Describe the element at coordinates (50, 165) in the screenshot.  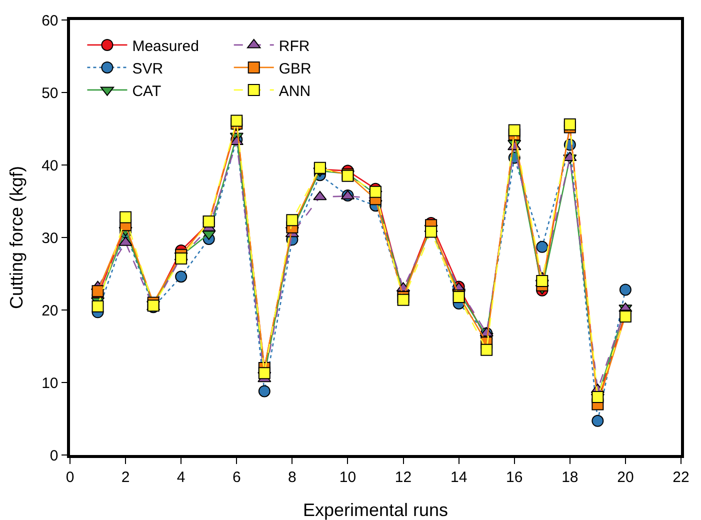
I see `y-tick-label: 40` at that location.